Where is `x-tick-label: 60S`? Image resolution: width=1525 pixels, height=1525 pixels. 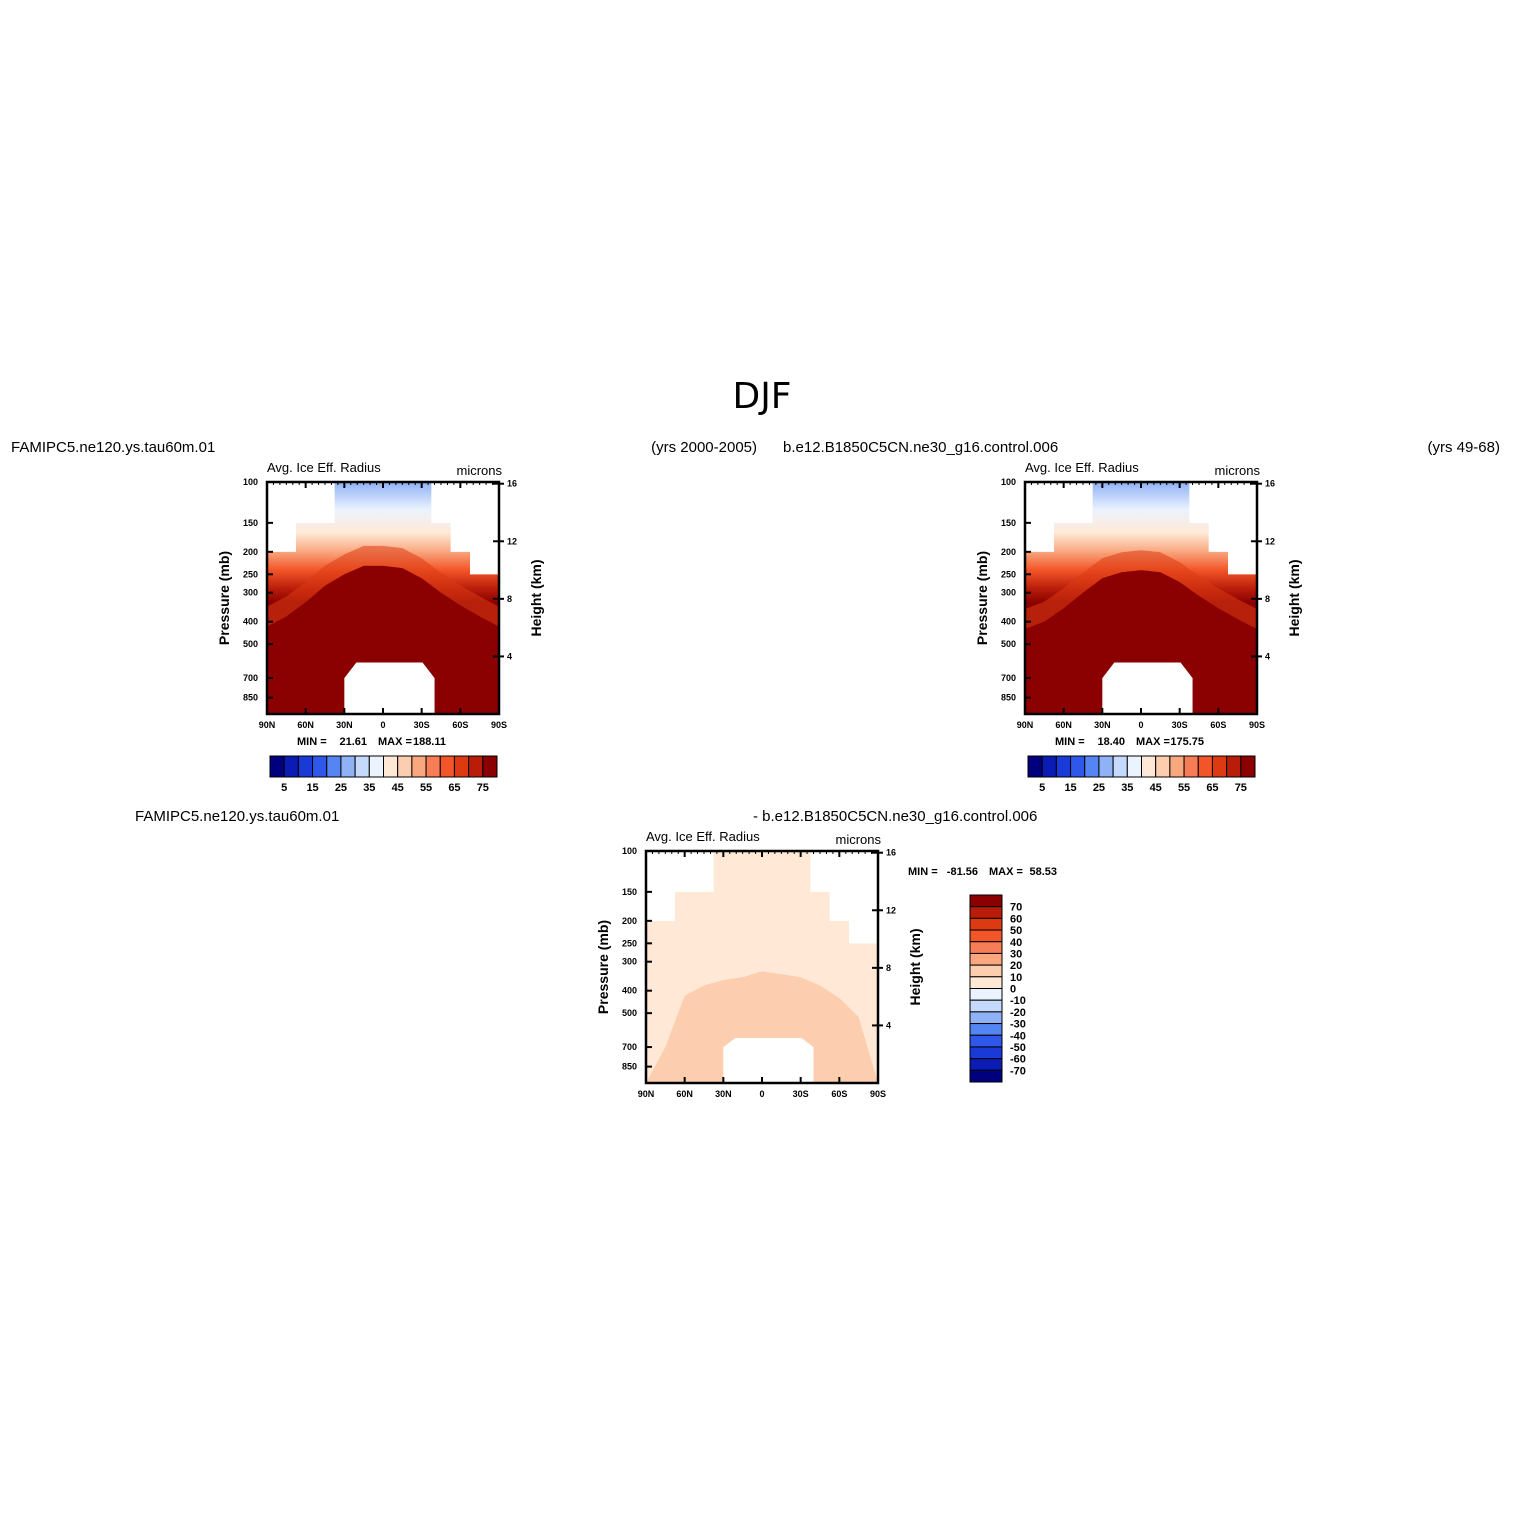
x-tick-label: 60S is located at coordinates (839, 1094).